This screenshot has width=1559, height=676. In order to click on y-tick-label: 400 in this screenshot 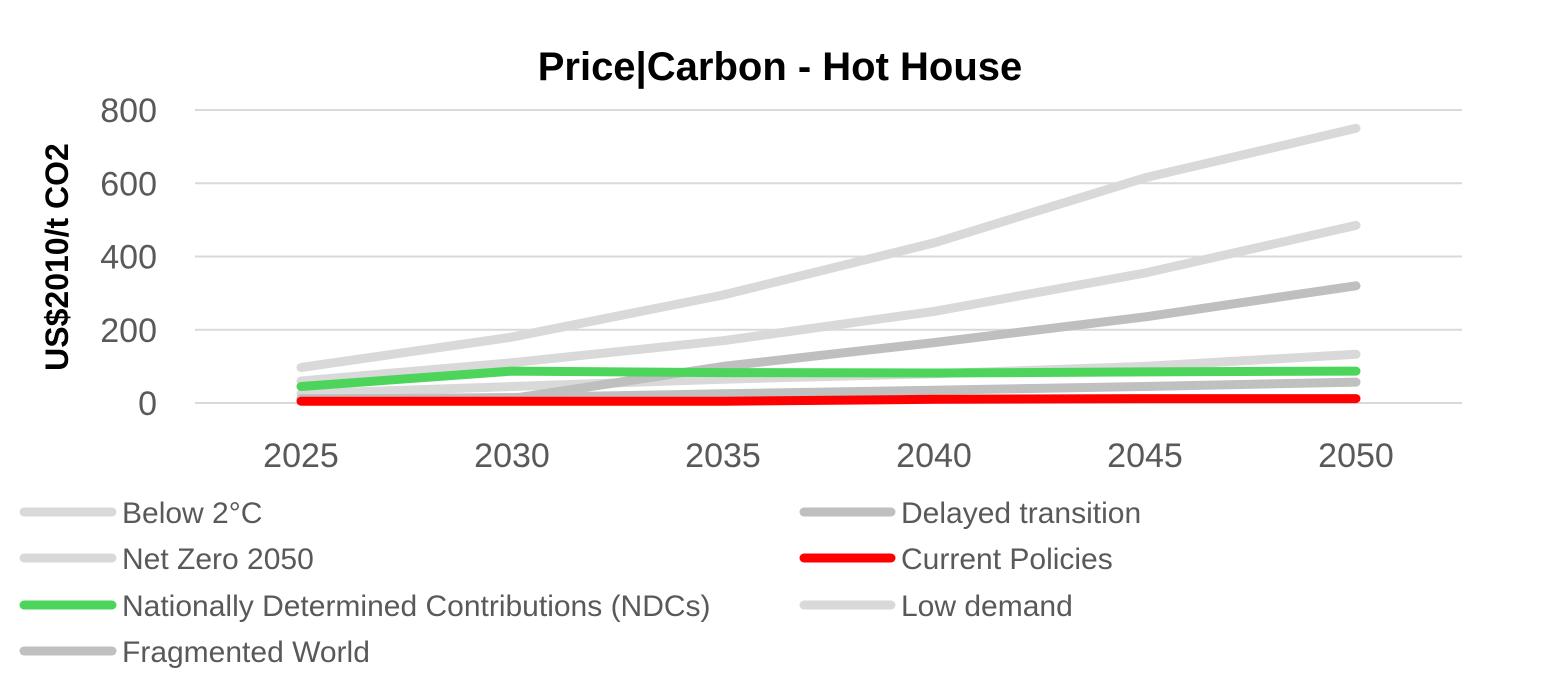, I will do `click(128, 258)`.